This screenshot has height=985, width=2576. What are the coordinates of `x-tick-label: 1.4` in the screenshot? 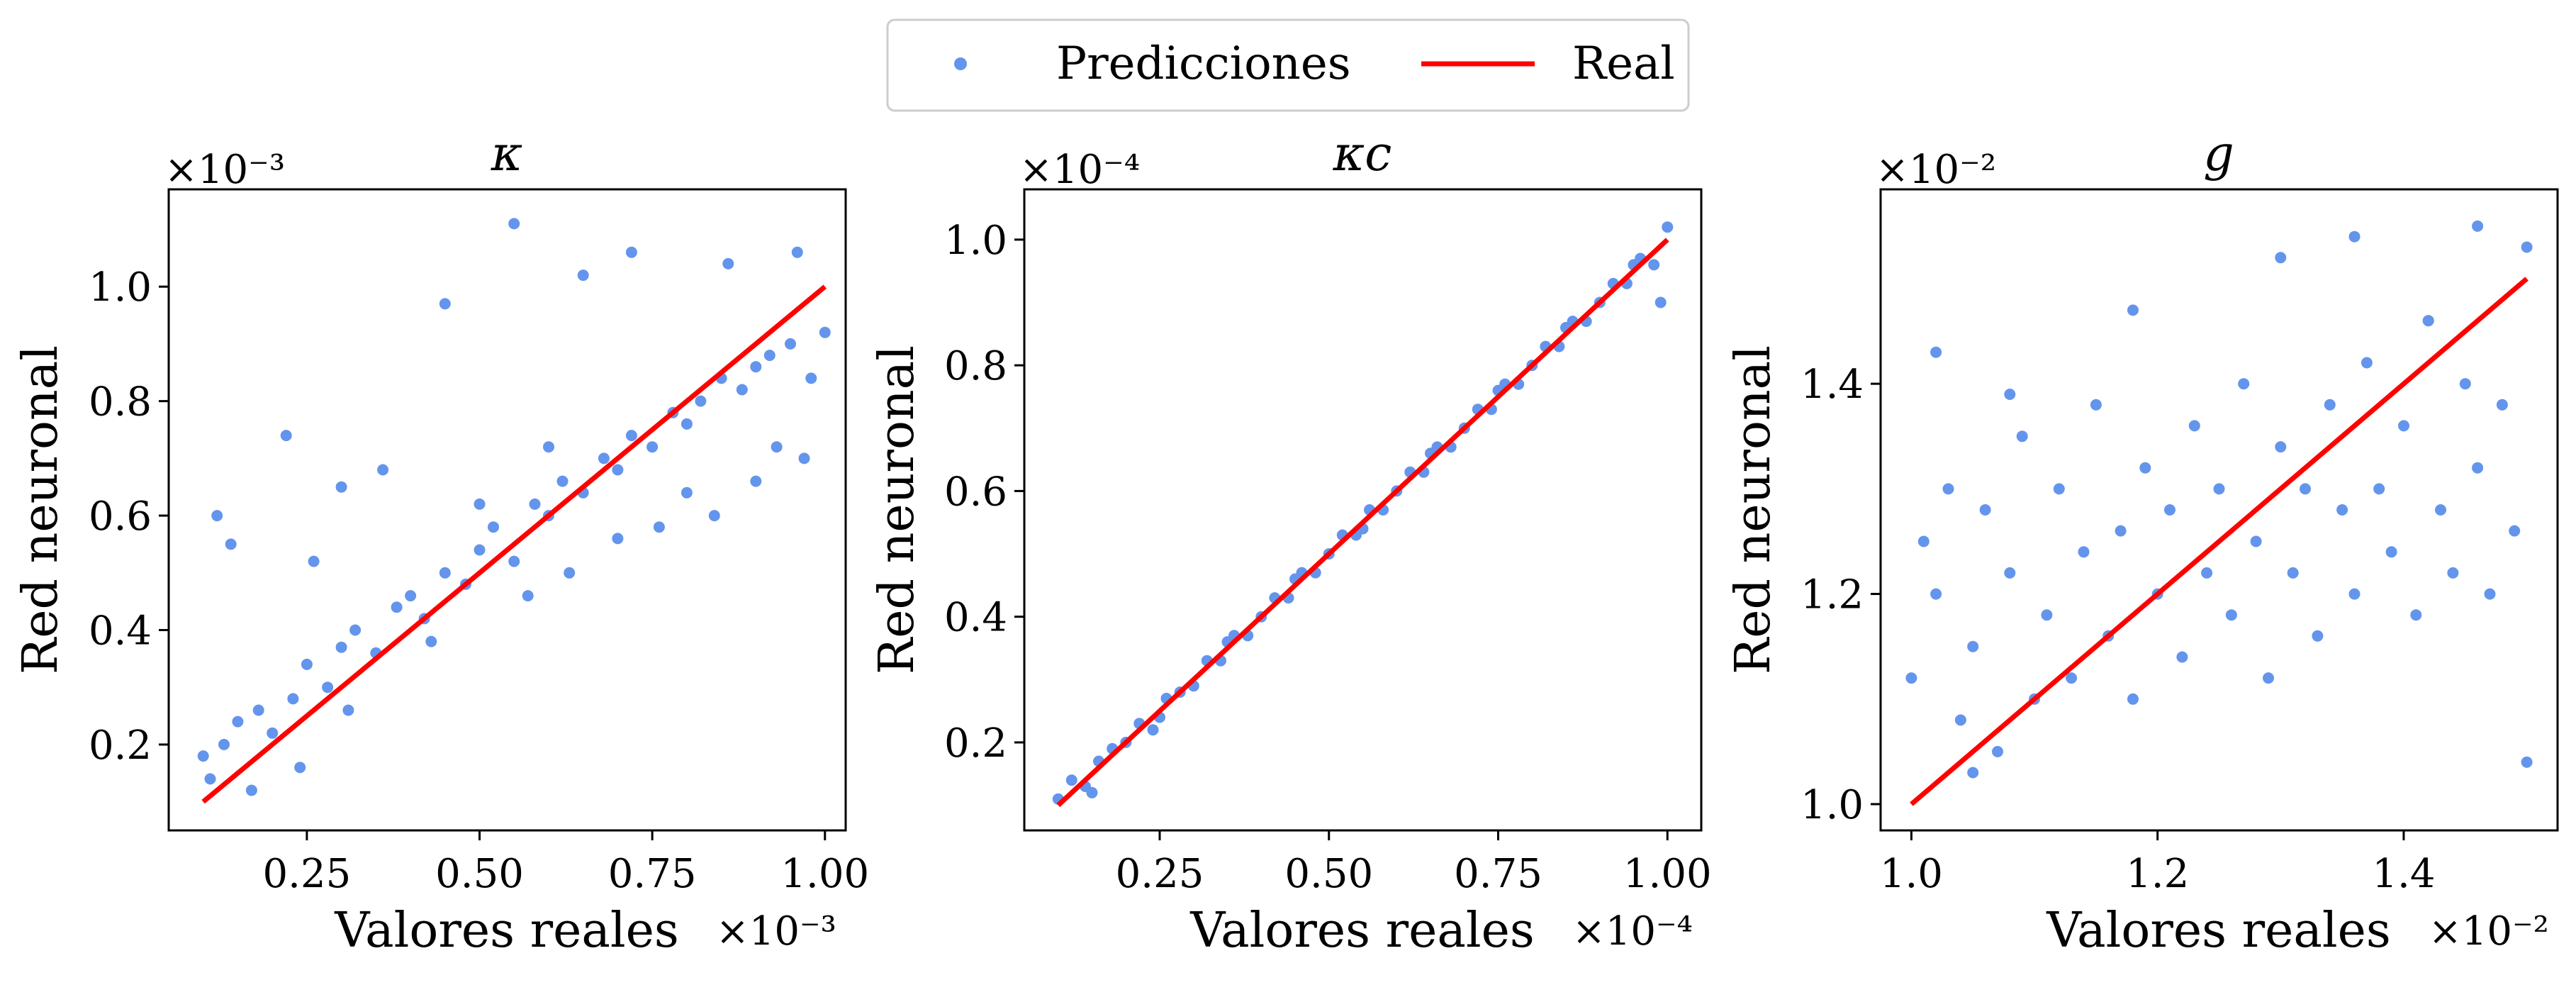 It's located at (2403, 874).